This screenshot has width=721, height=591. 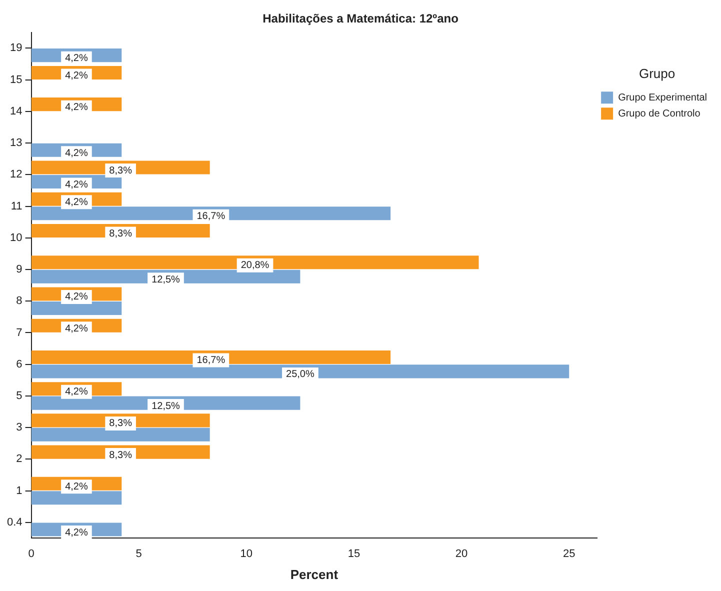 I want to click on y-tick-label: 0.4, so click(x=14, y=522).